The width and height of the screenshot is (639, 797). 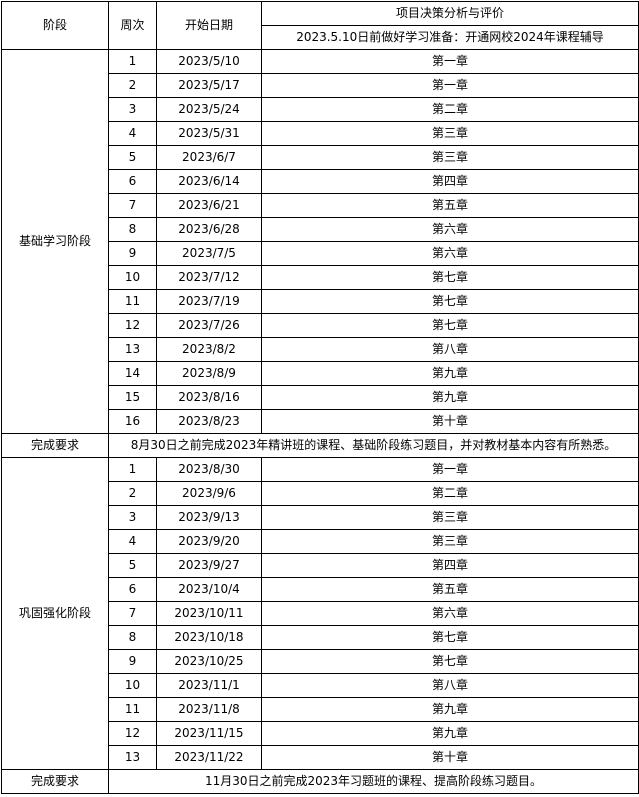 What do you see at coordinates (209, 205) in the screenshot?
I see `date-cell: 2023/6/21` at bounding box center [209, 205].